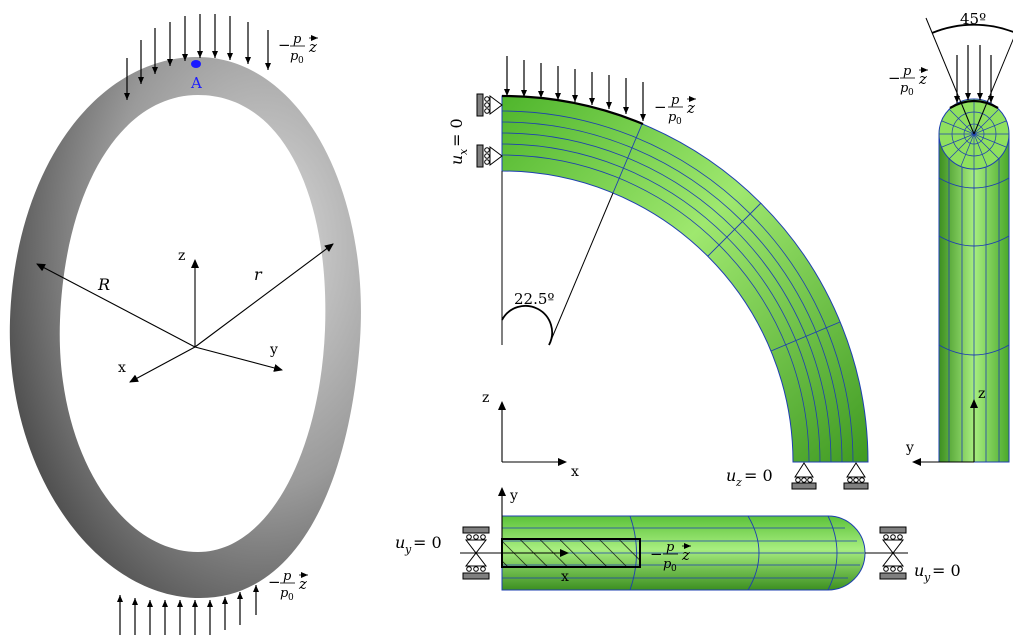  What do you see at coordinates (489, 130) in the screenshot?
I see `left-roller-supports` at bounding box center [489, 130].